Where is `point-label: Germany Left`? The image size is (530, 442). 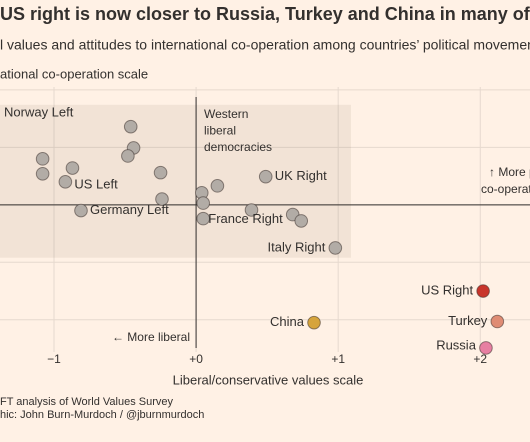 point-label: Germany Left is located at coordinates (129, 209).